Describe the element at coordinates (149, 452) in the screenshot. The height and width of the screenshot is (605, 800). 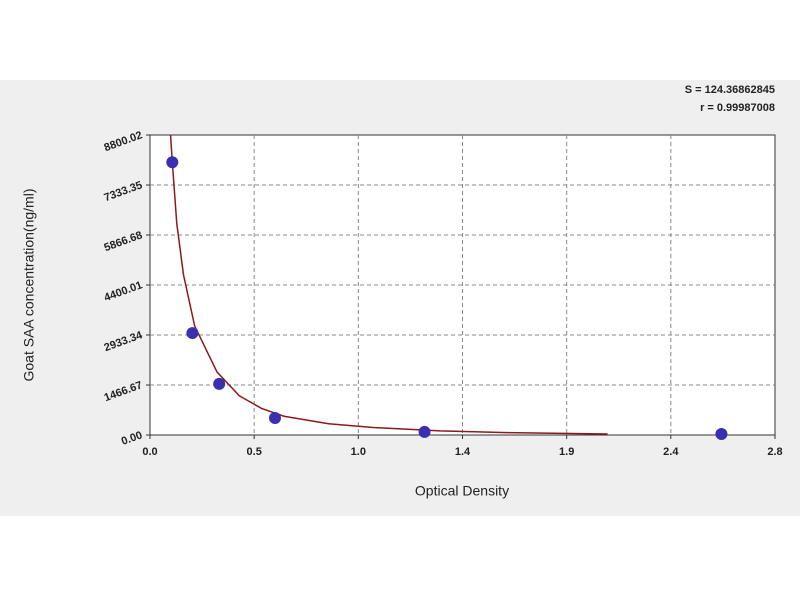
I see `x-tick-label: 0.0` at that location.